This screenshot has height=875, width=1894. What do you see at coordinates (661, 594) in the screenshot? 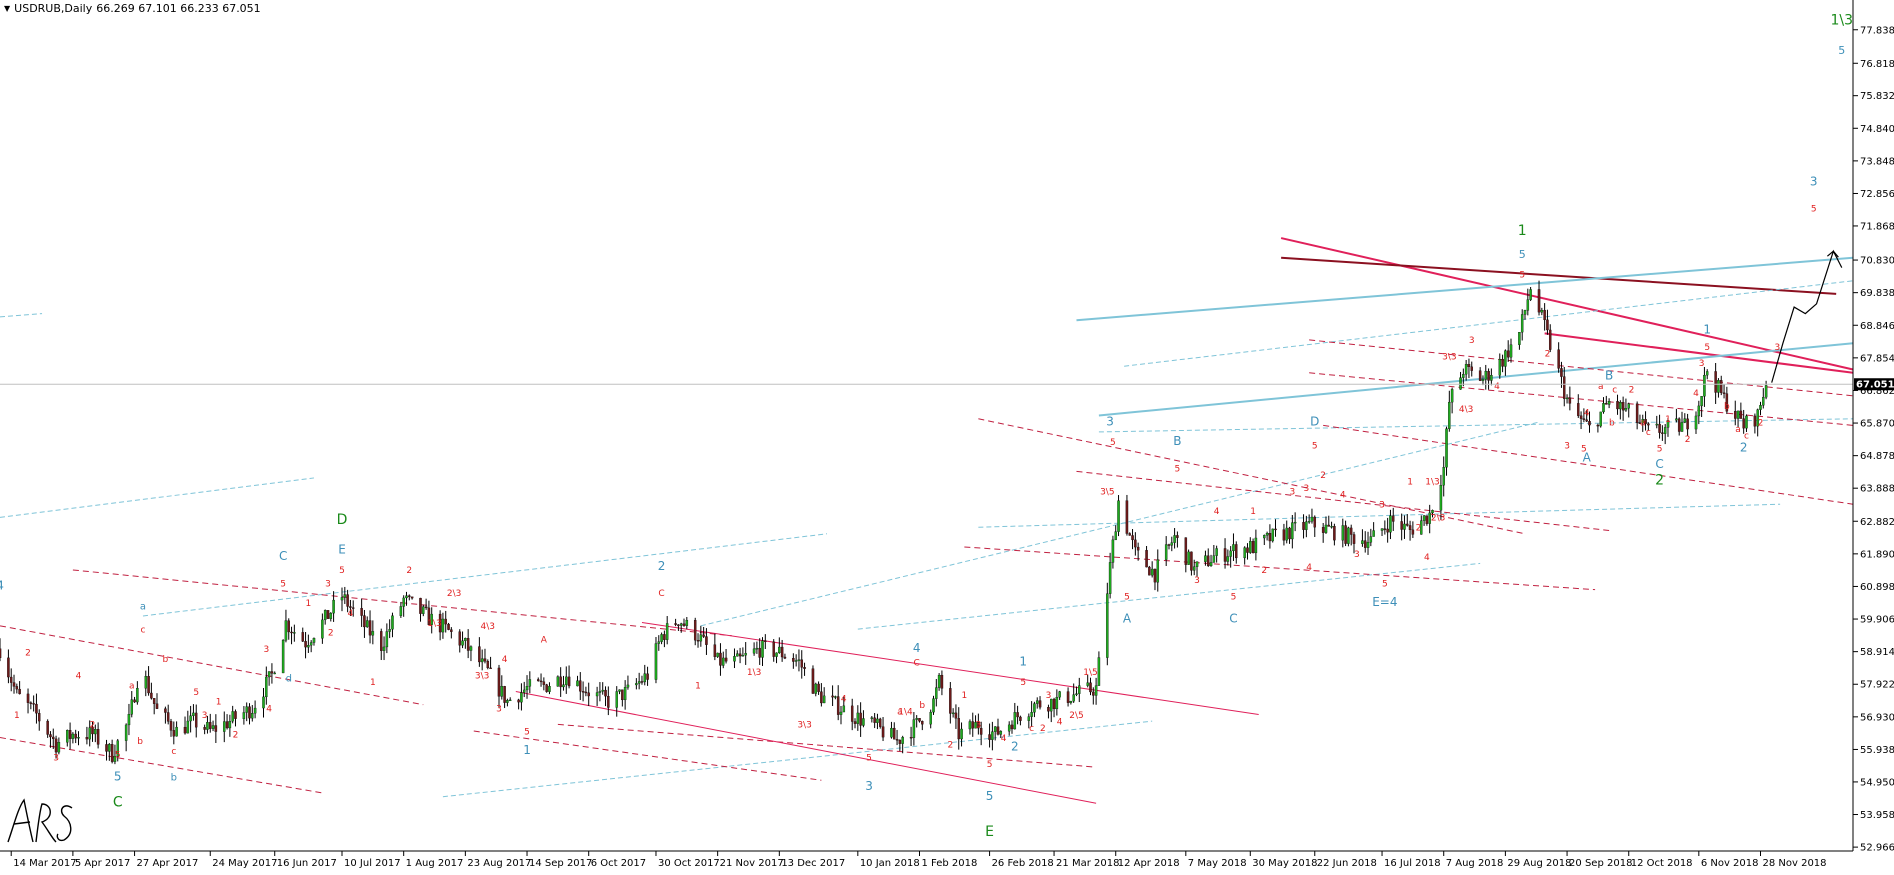
I see `wave-label: C` at bounding box center [661, 594].